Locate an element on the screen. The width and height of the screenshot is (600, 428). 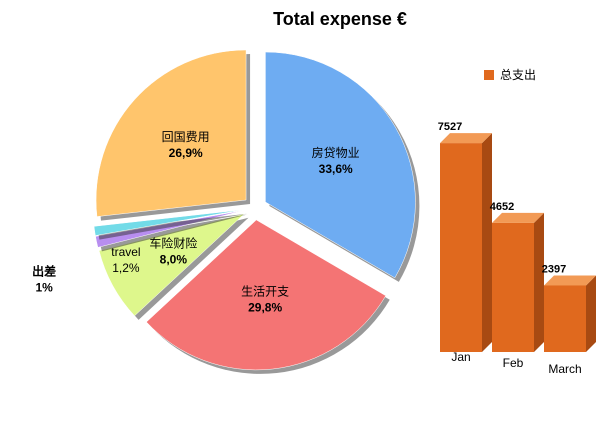
slice-label: travel is located at coordinates (125, 252).